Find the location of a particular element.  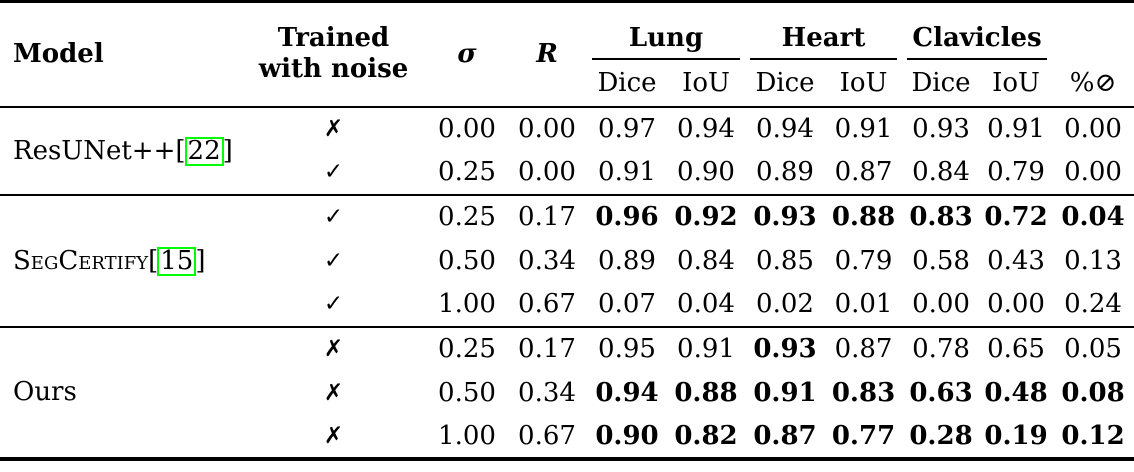

cell-heart-dice: 0.93 is located at coordinates (785, 349).